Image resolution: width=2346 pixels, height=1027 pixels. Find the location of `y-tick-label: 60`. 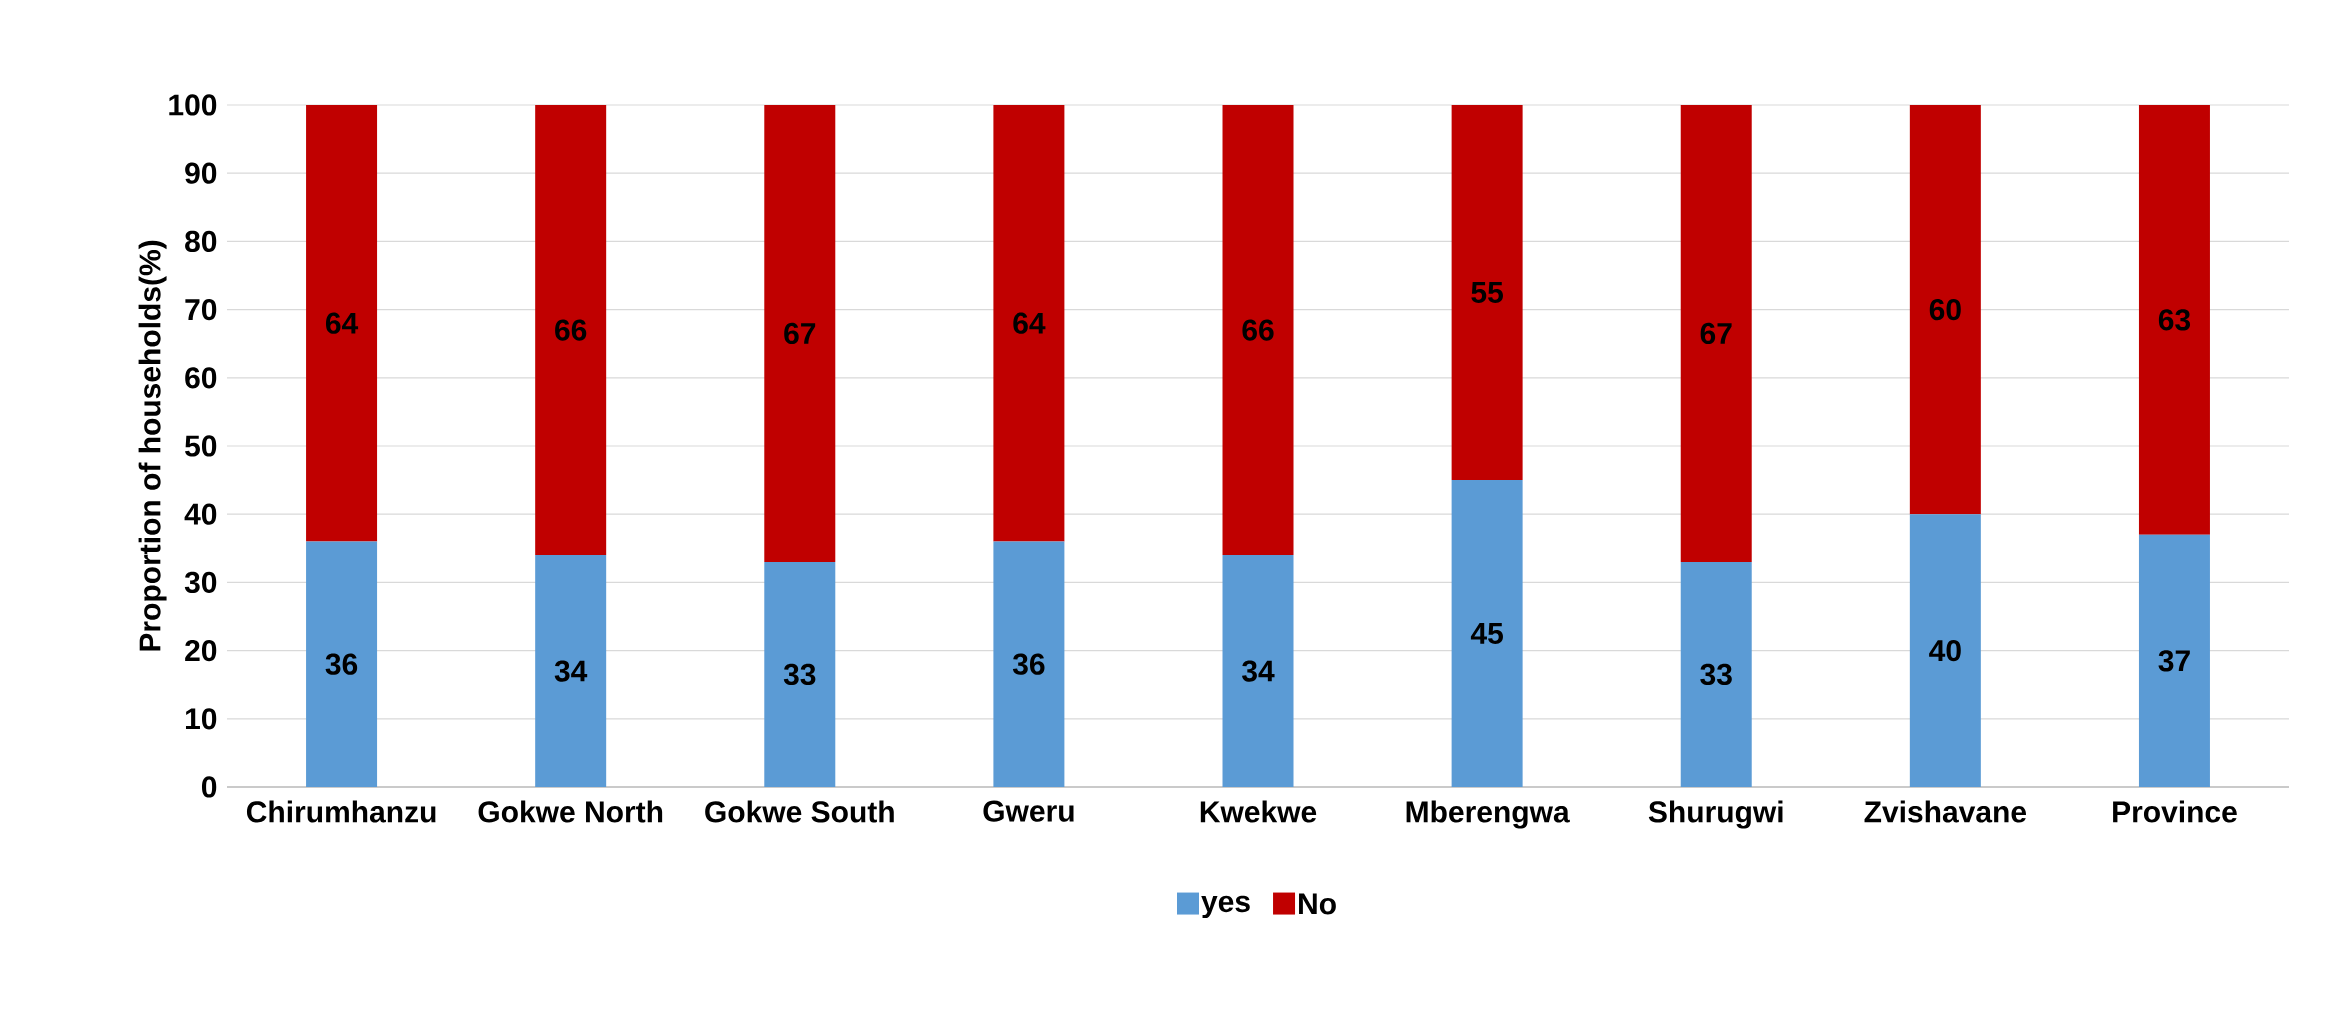

y-tick-label: 60 is located at coordinates (201, 378).